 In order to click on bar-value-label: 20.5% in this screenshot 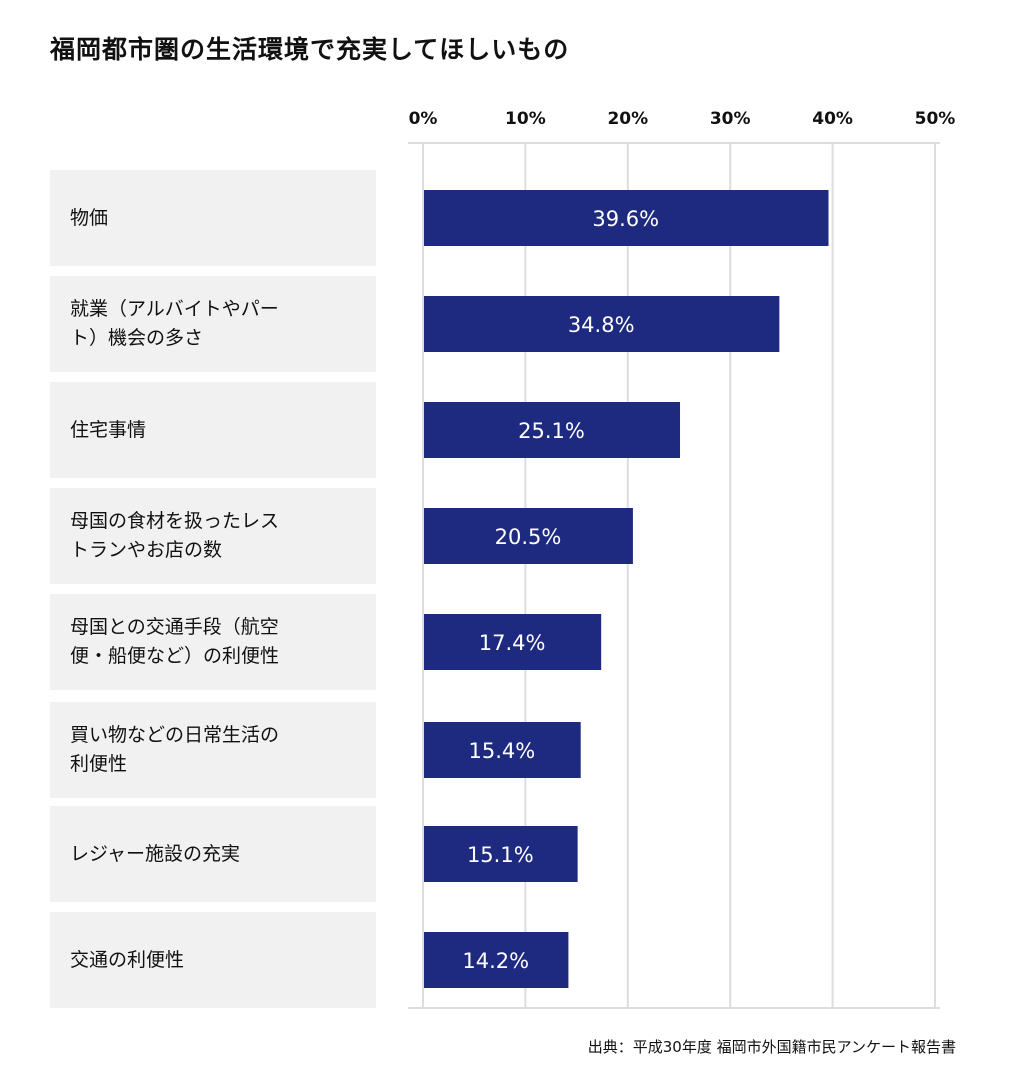, I will do `click(528, 537)`.